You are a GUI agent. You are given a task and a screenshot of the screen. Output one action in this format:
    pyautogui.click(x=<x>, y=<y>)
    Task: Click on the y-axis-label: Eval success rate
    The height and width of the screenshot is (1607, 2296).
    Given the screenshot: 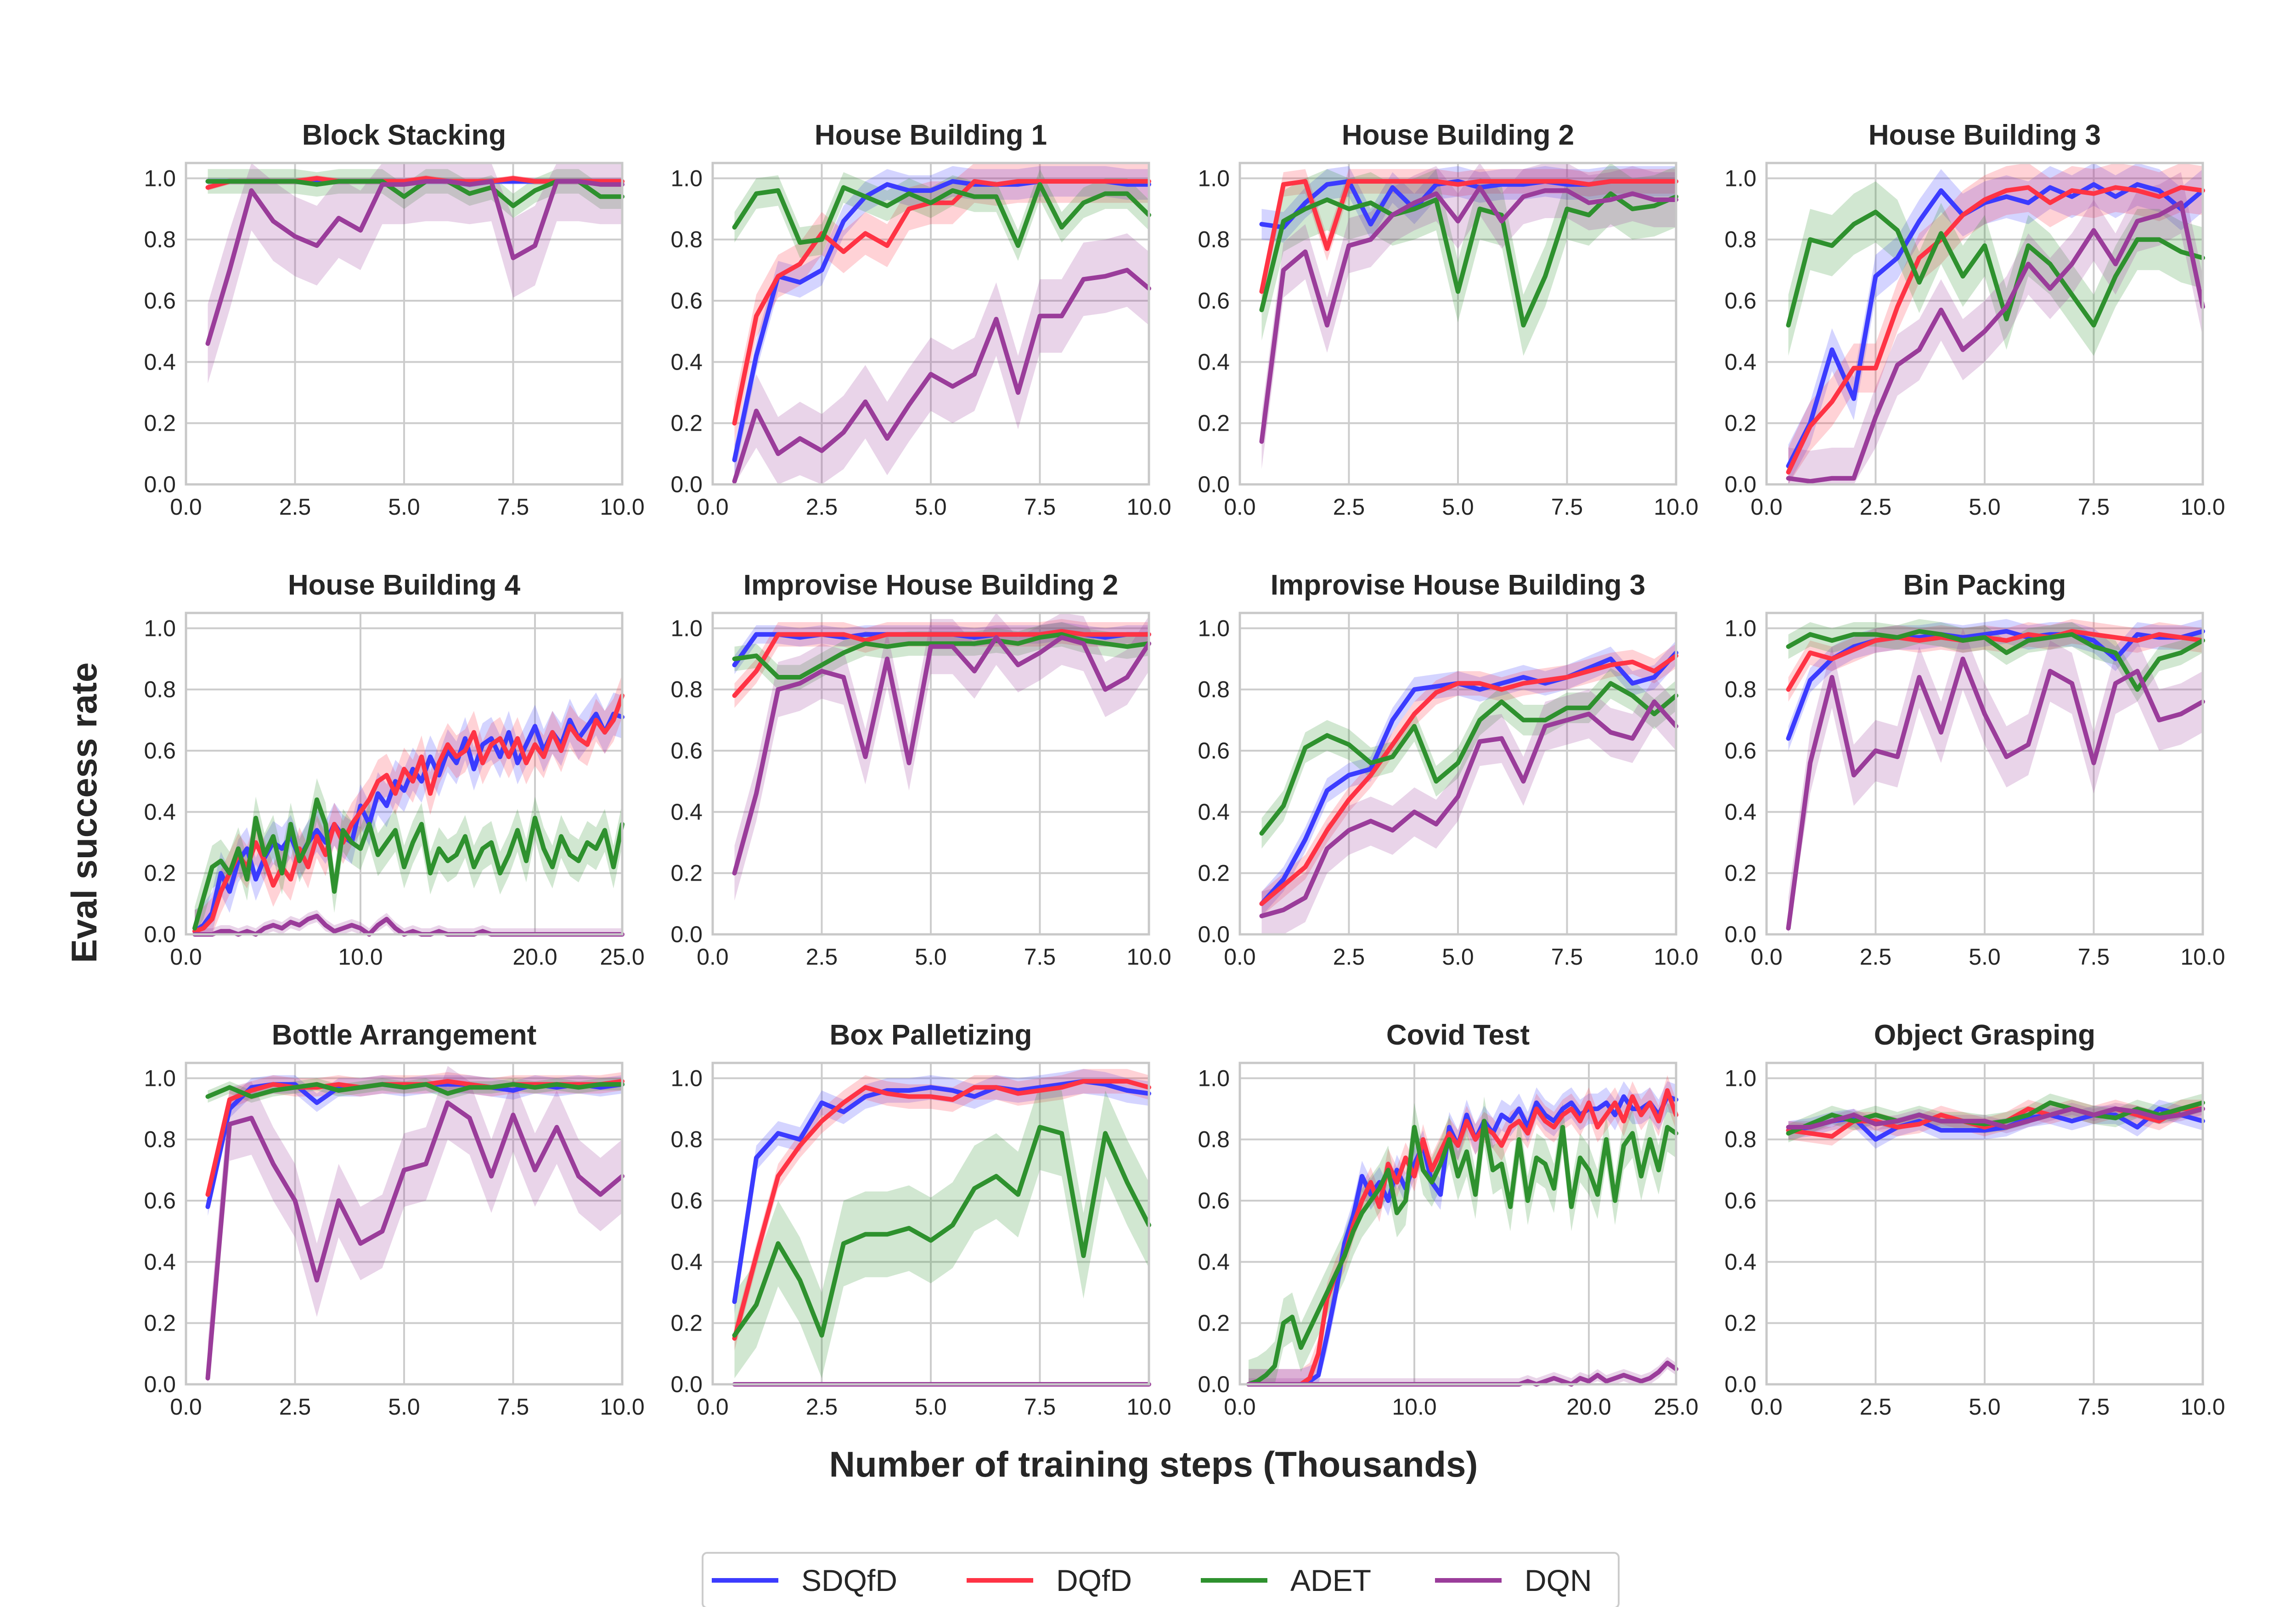 What is the action you would take?
    pyautogui.click(x=84, y=813)
    